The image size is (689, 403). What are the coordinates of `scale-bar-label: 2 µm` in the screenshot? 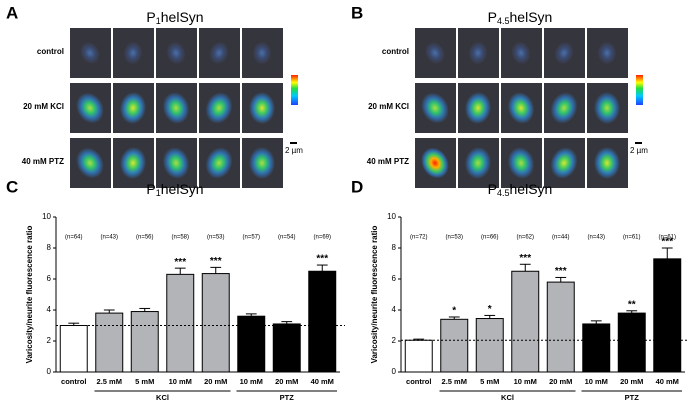 It's located at (639, 150).